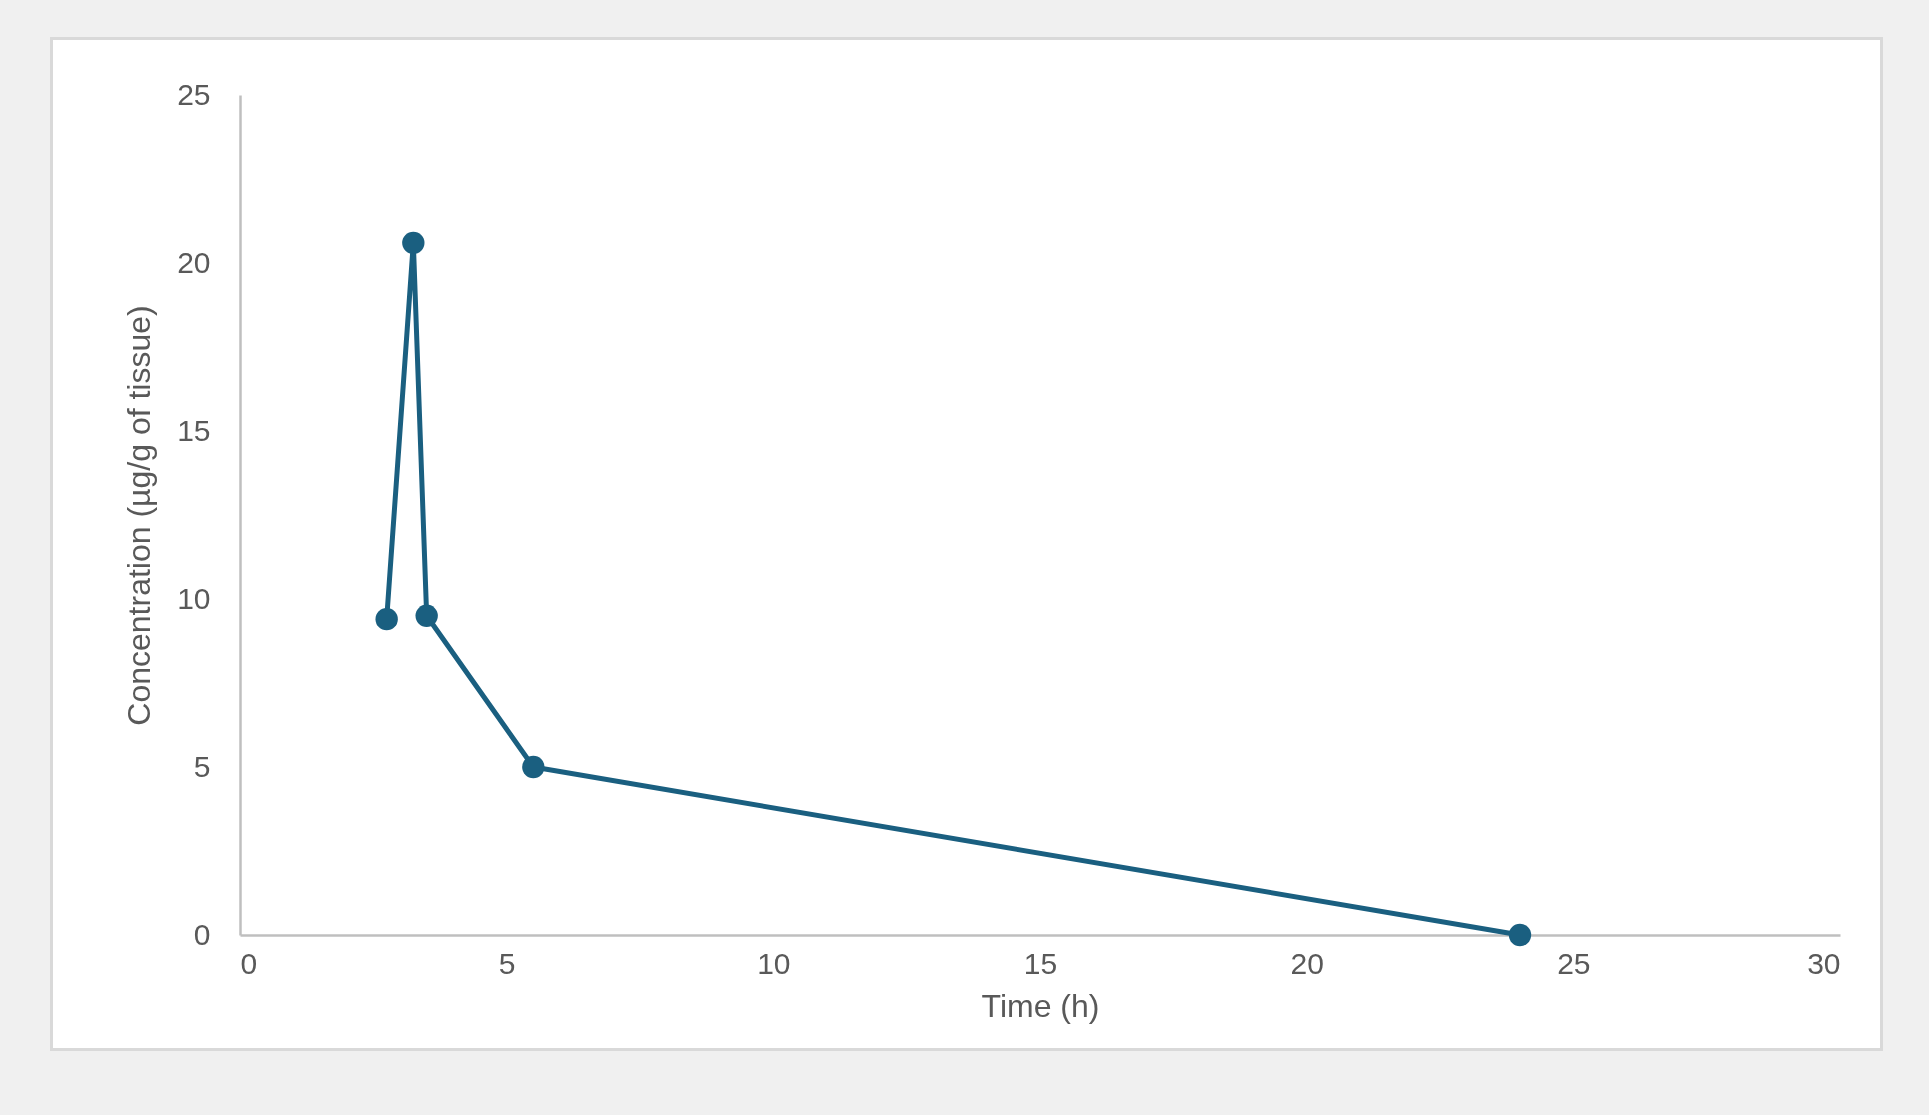  Describe the element at coordinates (1824, 963) in the screenshot. I see `x-tick-label: 30` at that location.